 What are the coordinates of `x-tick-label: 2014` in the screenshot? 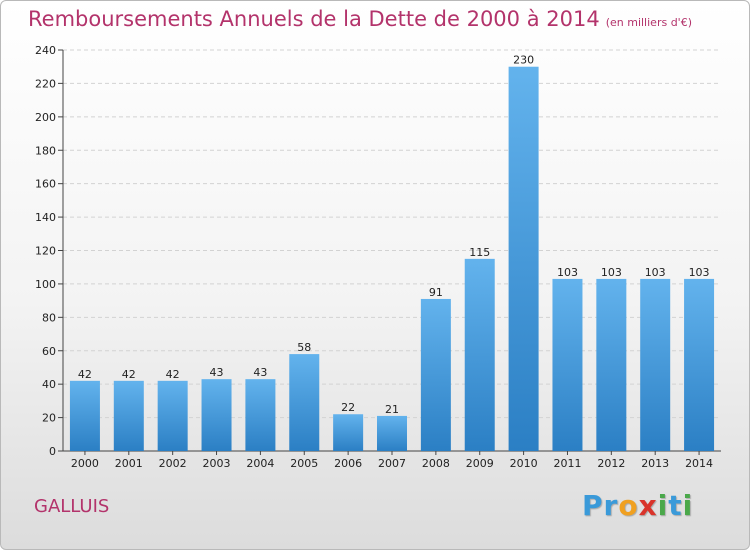 It's located at (699, 463).